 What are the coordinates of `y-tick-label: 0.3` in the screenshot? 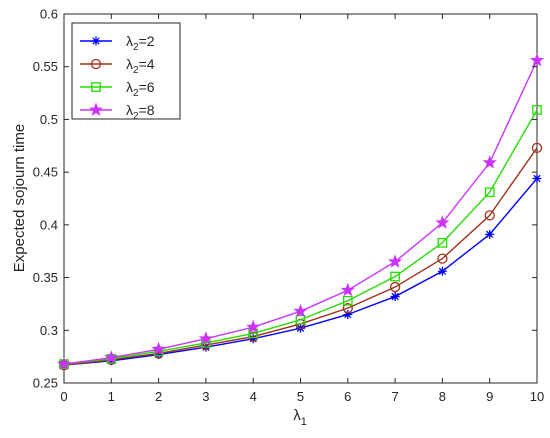 It's located at (49, 330).